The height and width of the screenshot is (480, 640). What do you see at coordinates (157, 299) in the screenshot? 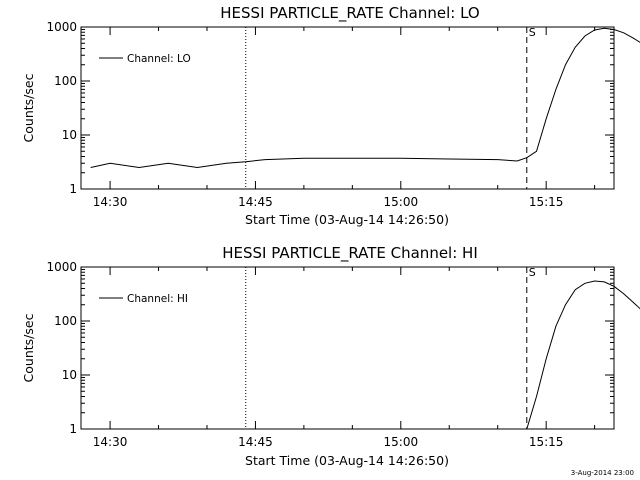
I see `legend-label: Channel: HI` at bounding box center [157, 299].